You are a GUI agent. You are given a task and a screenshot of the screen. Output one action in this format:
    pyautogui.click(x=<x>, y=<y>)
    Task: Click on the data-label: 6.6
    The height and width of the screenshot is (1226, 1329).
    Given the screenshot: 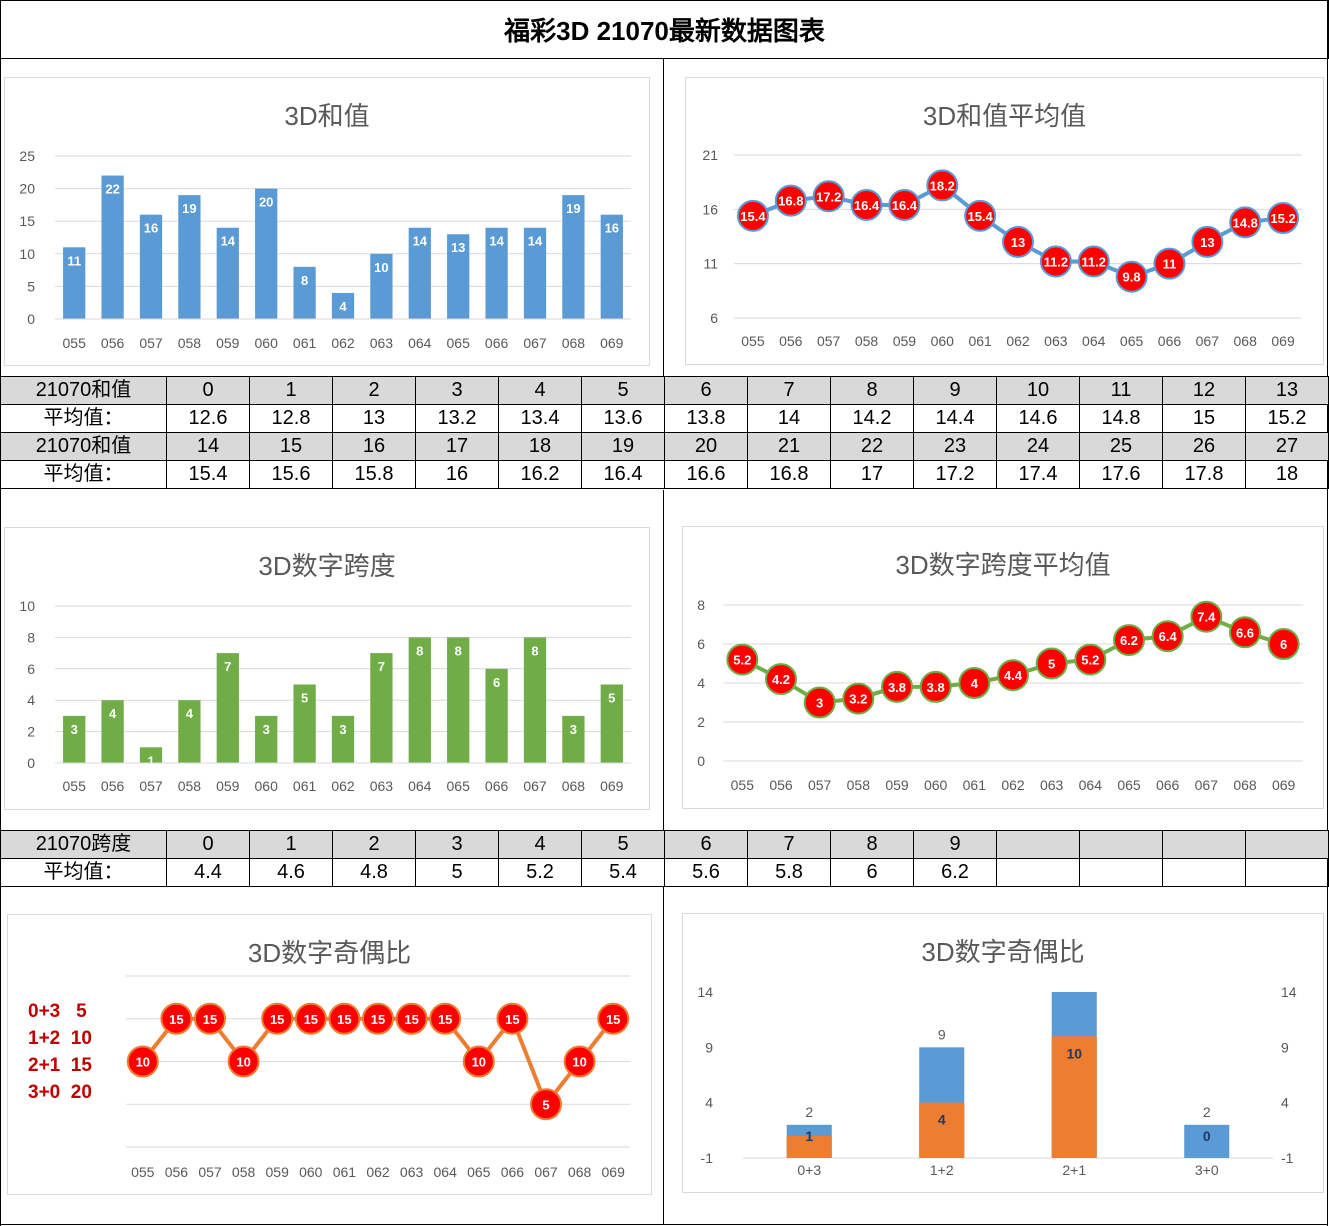 What is the action you would take?
    pyautogui.click(x=1245, y=632)
    